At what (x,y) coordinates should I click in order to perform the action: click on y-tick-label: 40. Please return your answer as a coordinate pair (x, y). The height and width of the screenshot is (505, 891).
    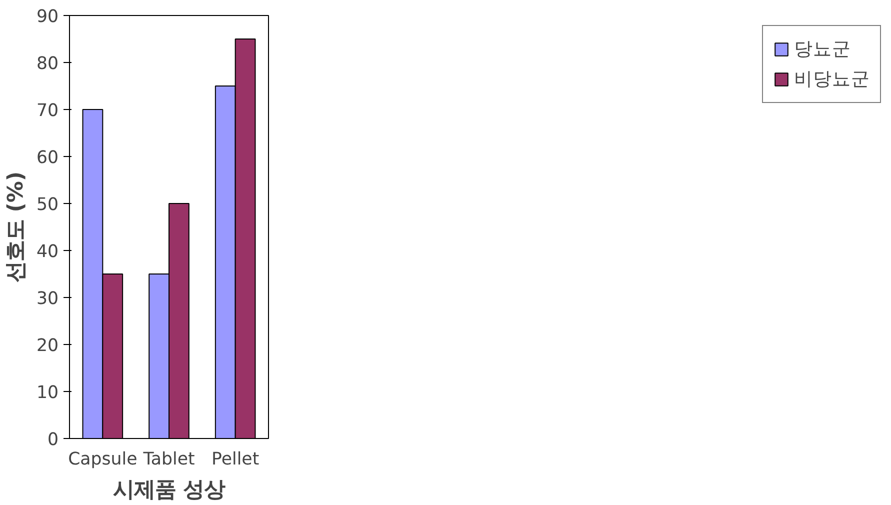
    Looking at the image, I should click on (47, 252).